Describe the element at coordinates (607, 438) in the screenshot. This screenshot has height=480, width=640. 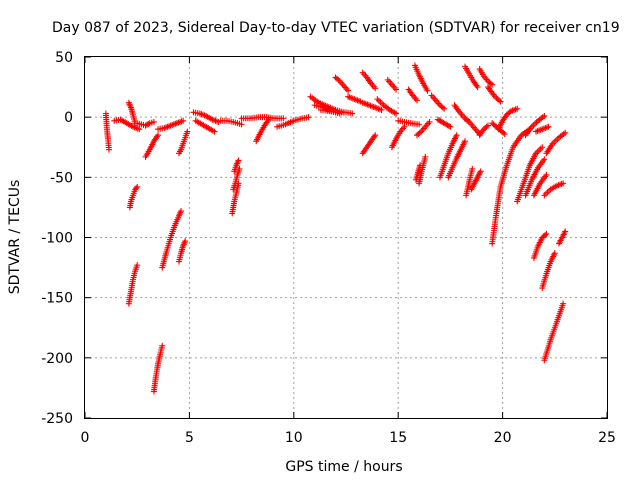
I see `x-tick-label: 25` at that location.